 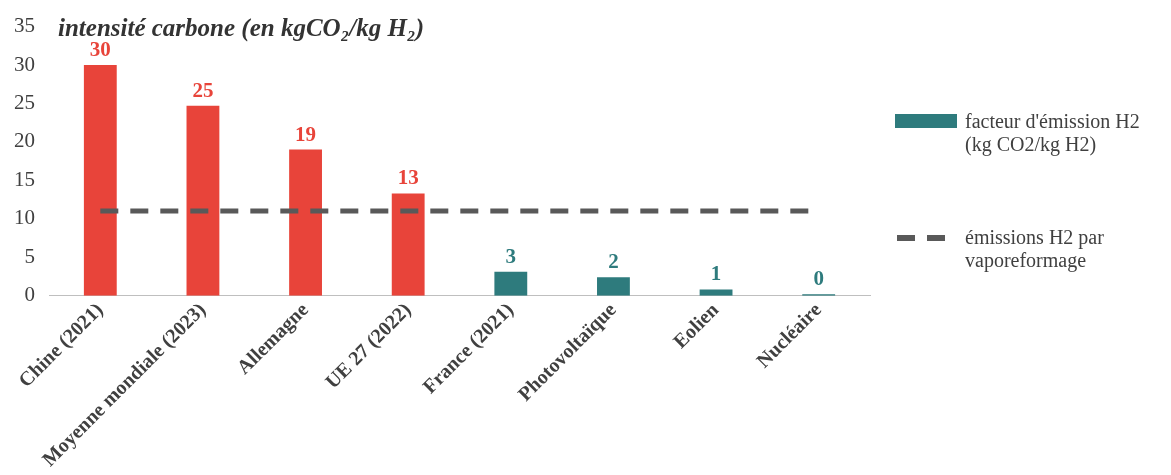 I want to click on data-label: 25, so click(x=203, y=89).